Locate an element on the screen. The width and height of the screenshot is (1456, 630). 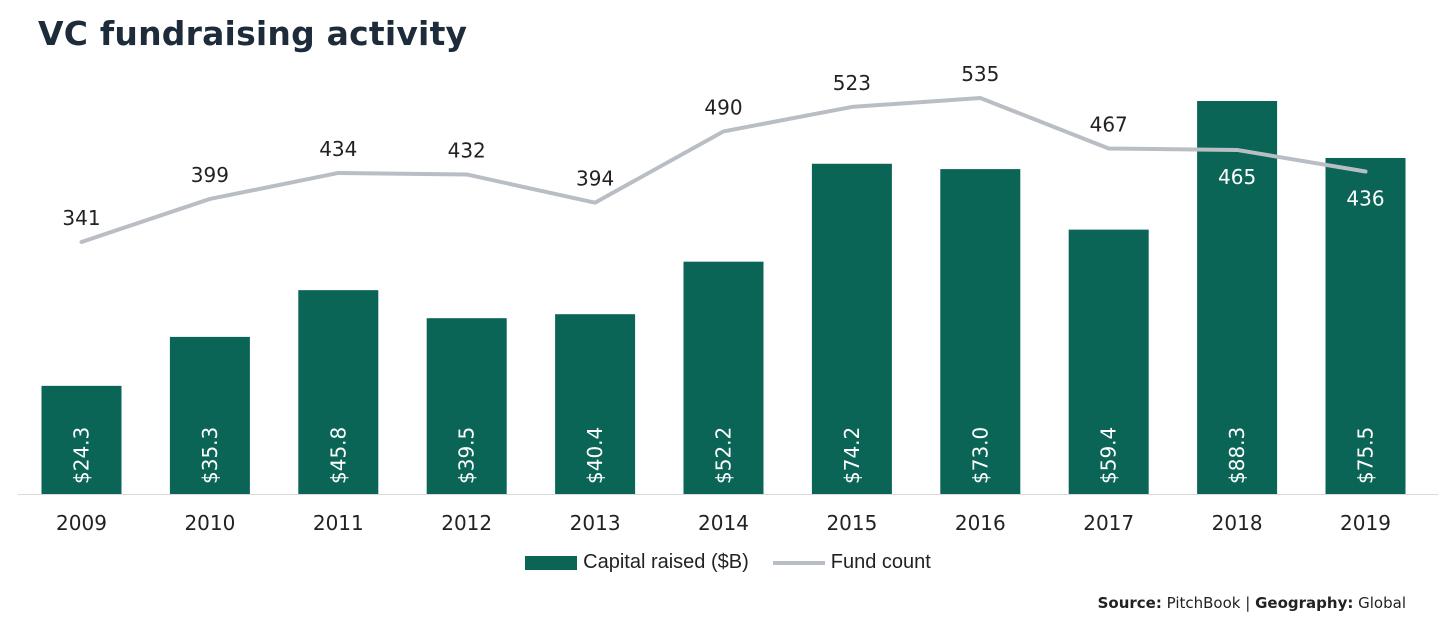
bar-value-label: $52.2 is located at coordinates (724, 455).